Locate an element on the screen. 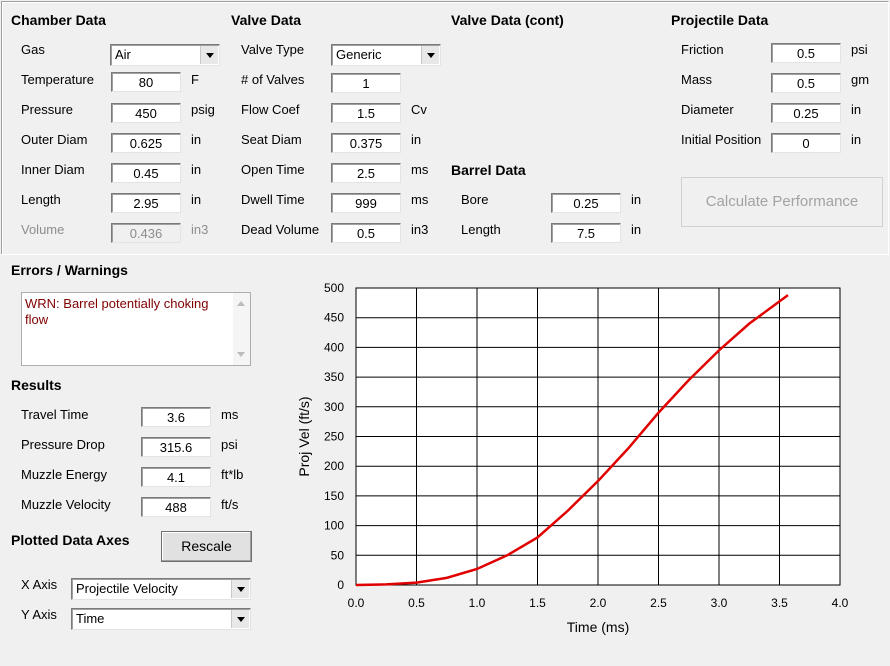 This screenshot has height=666, width=890. x-tick-labels: 0.0 0.5 1.0 1.5 2.0 2.5 3.0 3.5 4.0 is located at coordinates (598, 603).